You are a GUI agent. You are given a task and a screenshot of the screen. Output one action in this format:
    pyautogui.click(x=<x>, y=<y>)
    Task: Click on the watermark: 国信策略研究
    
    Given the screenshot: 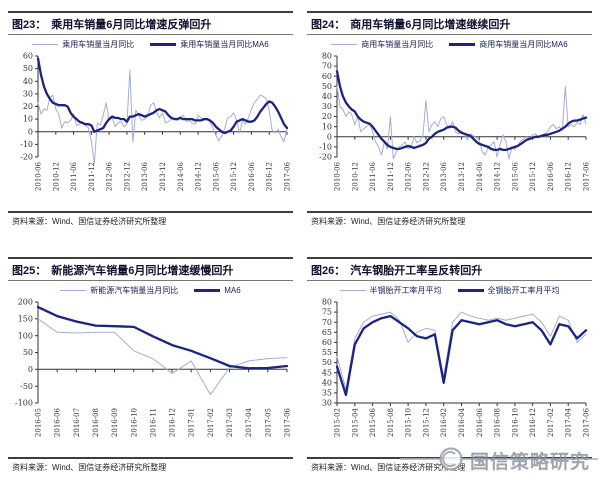 What is the action you would take?
    pyautogui.click(x=499, y=459)
    